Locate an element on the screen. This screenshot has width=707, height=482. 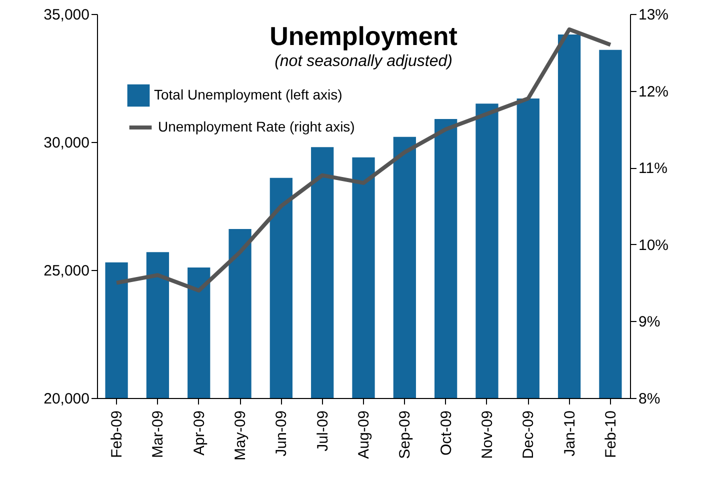
y2-tick-label: 12% is located at coordinates (653, 91).